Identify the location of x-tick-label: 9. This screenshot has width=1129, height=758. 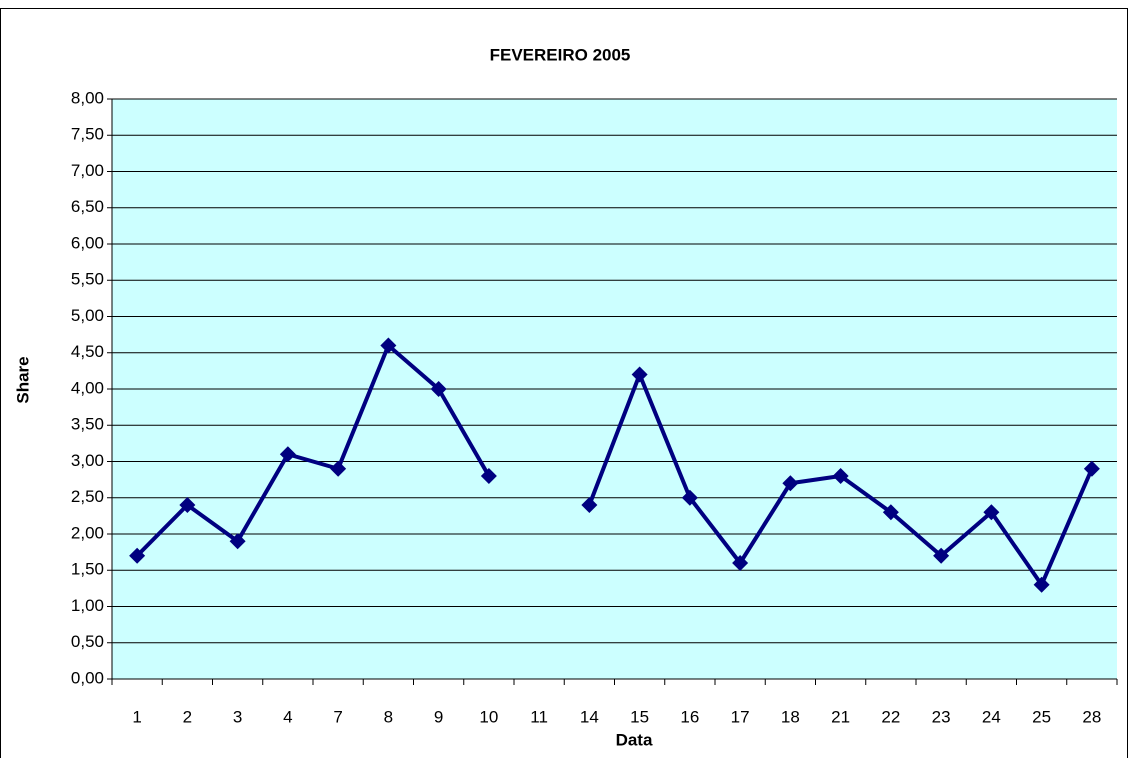
(438, 716).